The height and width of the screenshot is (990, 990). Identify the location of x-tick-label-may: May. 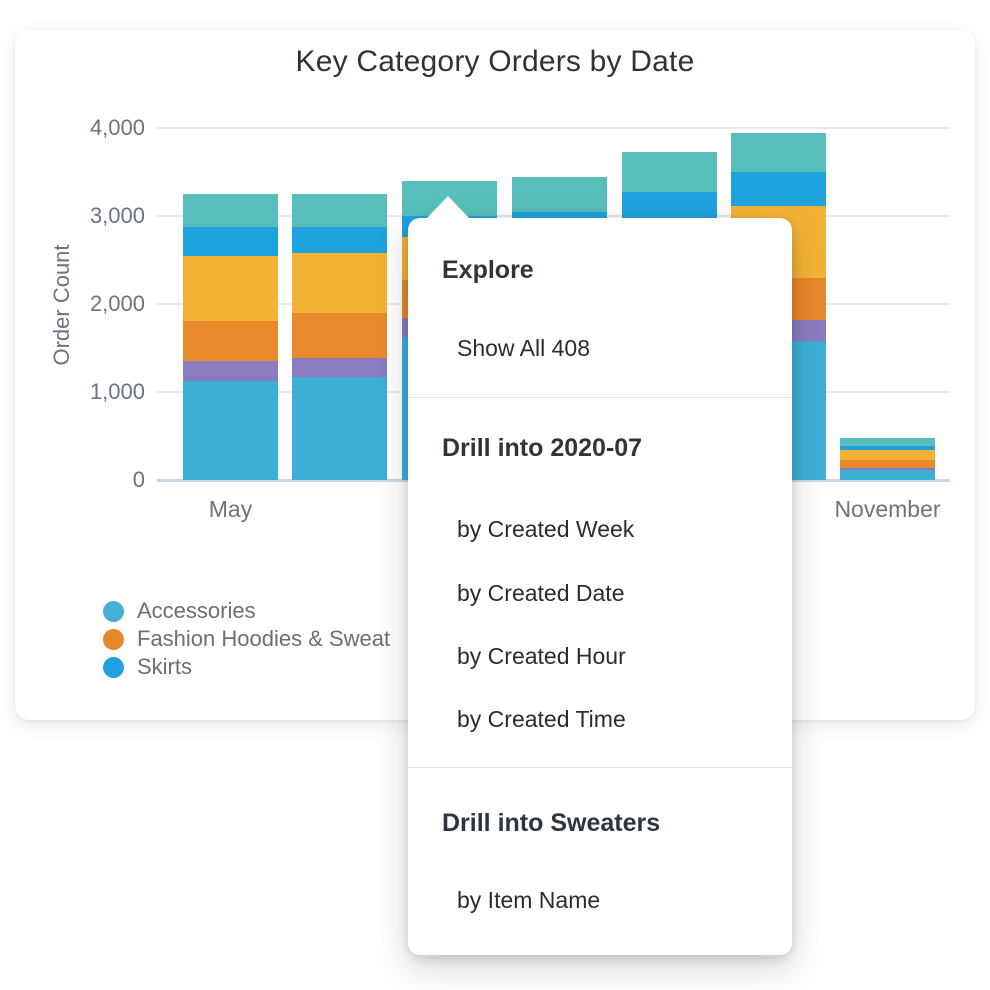
(230, 509).